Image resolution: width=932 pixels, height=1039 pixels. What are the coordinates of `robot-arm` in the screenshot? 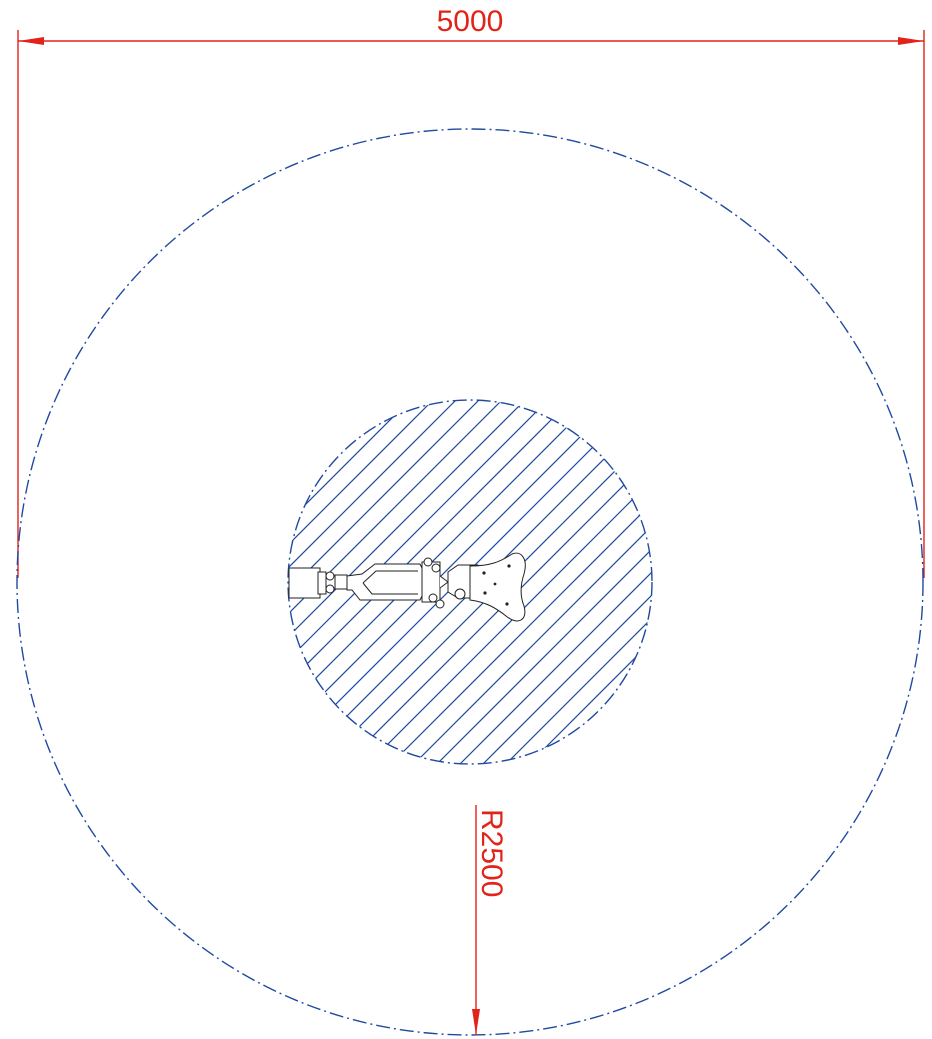 It's located at (407, 587).